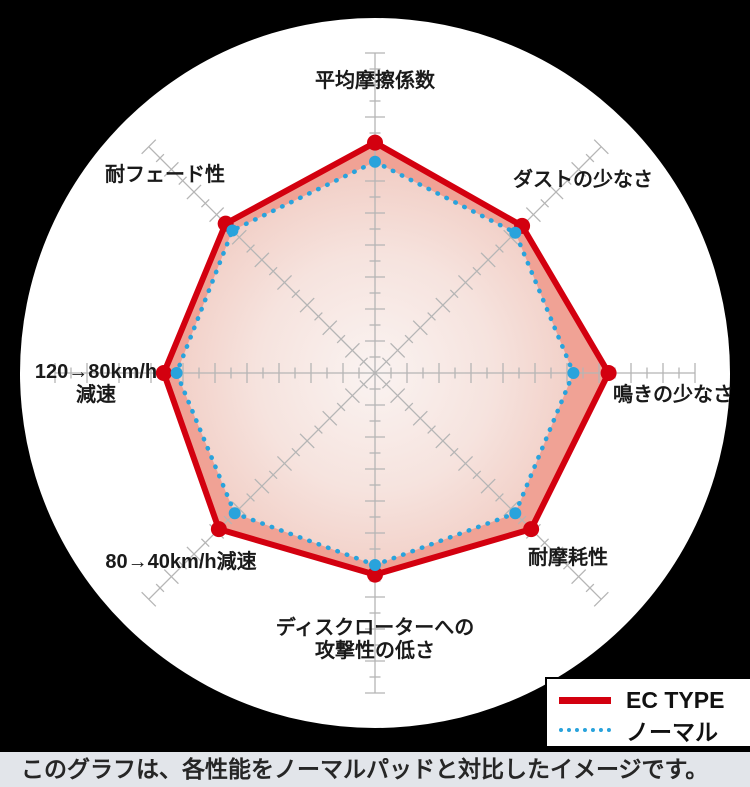 The width and height of the screenshot is (750, 787). Describe the element at coordinates (365, 769) in the screenshot. I see `caption-text: このグラフは、各性能をノーマルパッドと対比したイメージです。` at that location.